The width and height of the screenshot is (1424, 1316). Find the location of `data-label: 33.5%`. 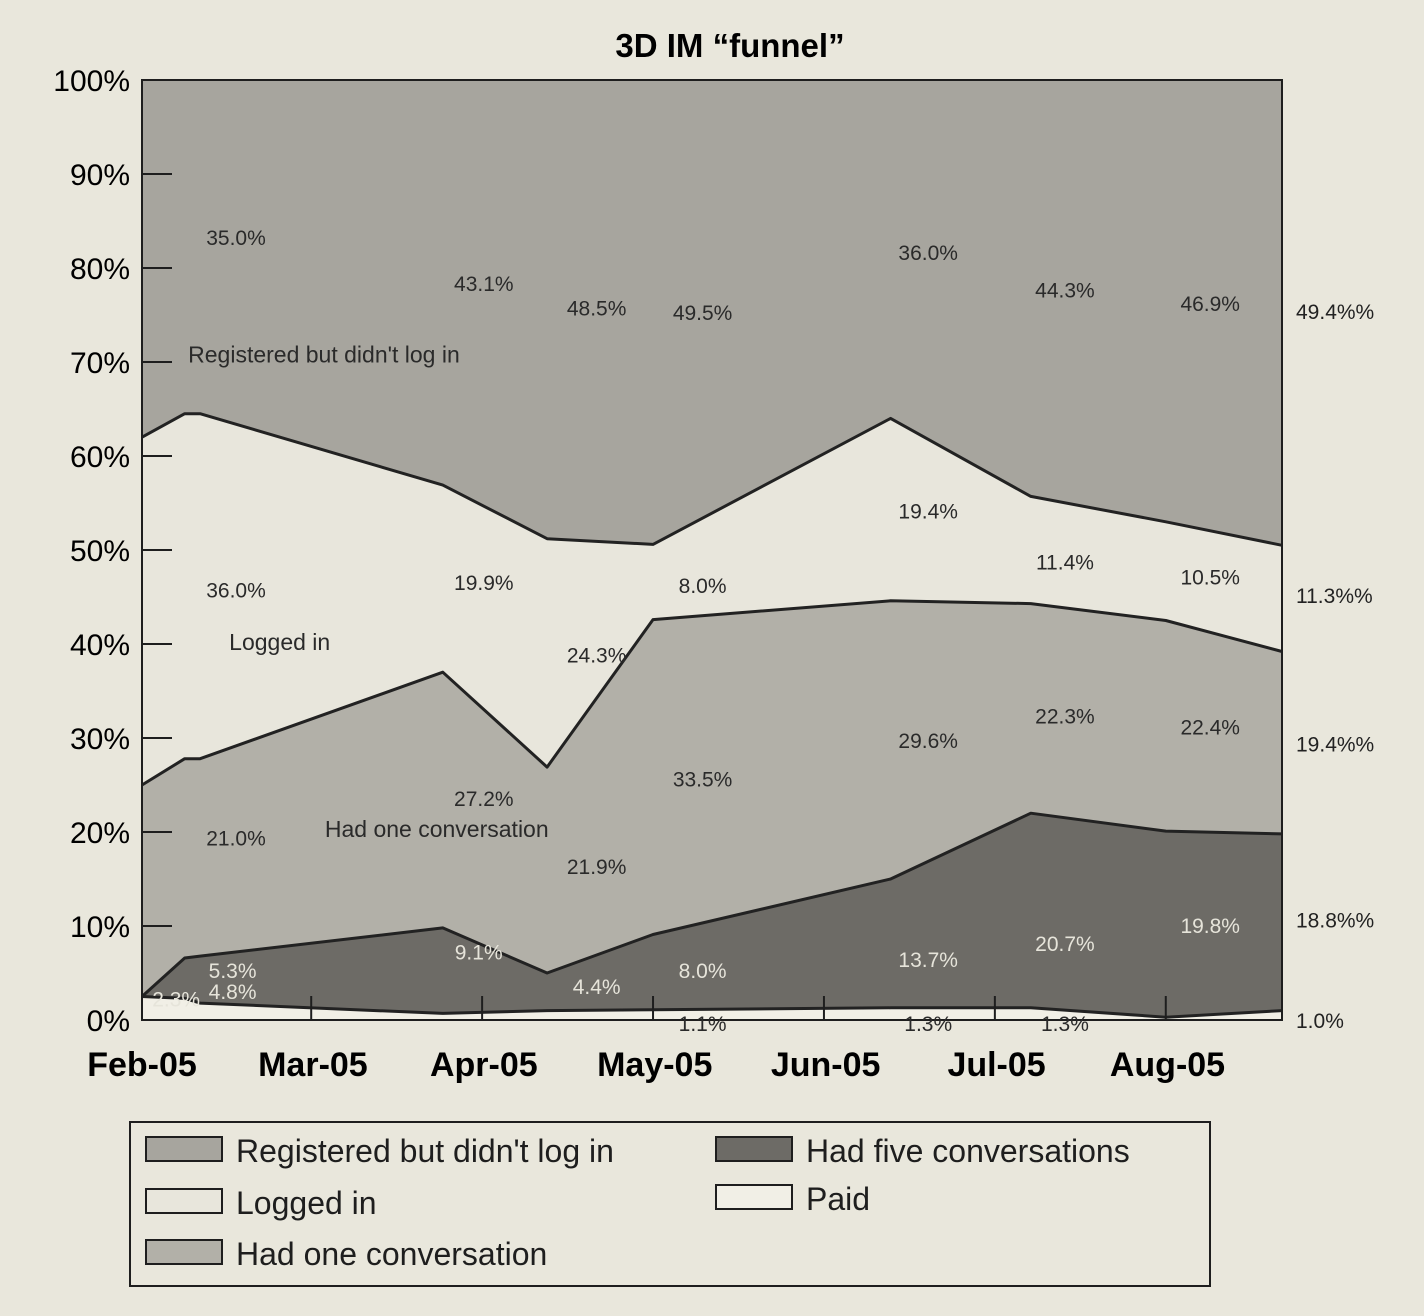

data-label: 33.5% is located at coordinates (703, 779).